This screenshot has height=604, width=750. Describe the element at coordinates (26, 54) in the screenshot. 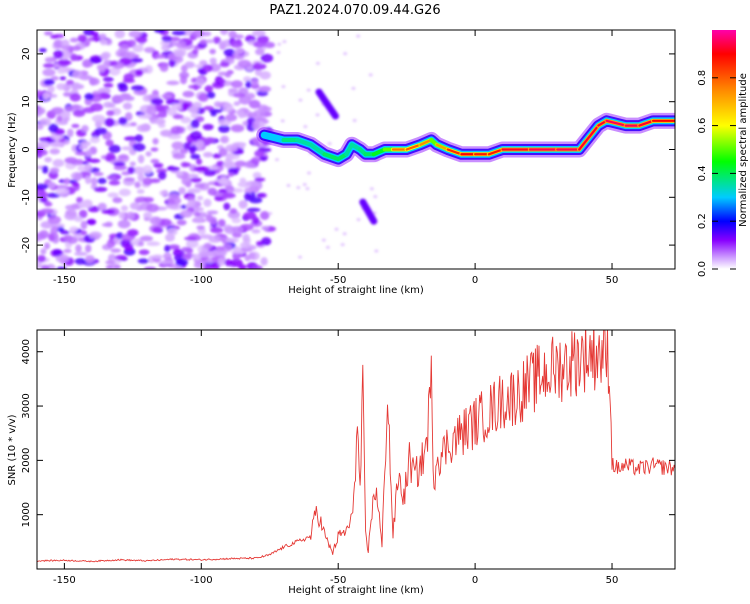

I see `y-tick-label: 20` at that location.